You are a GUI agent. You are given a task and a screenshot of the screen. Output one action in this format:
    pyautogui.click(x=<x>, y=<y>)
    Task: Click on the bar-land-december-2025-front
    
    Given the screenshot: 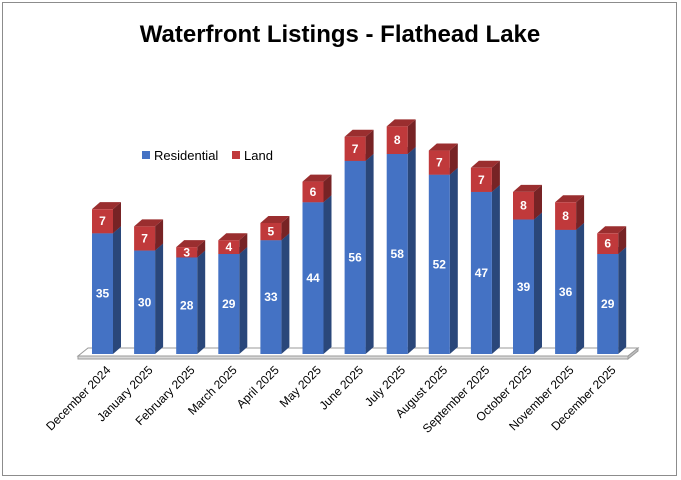 What is the action you would take?
    pyautogui.click(x=608, y=243)
    